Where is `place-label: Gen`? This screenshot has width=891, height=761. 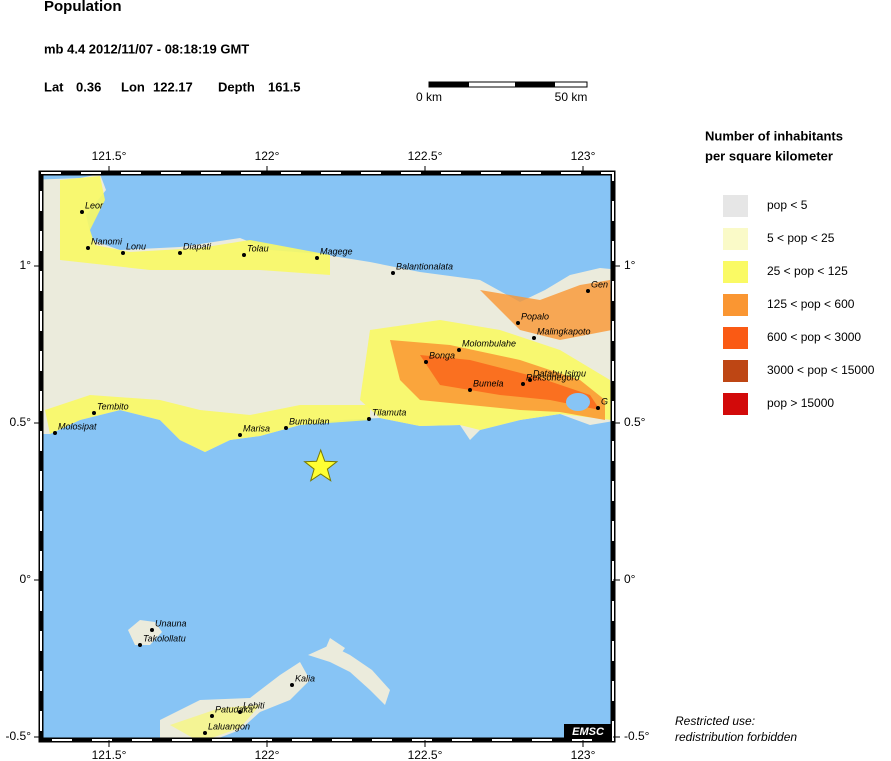
place-label: Gen is located at coordinates (599, 284).